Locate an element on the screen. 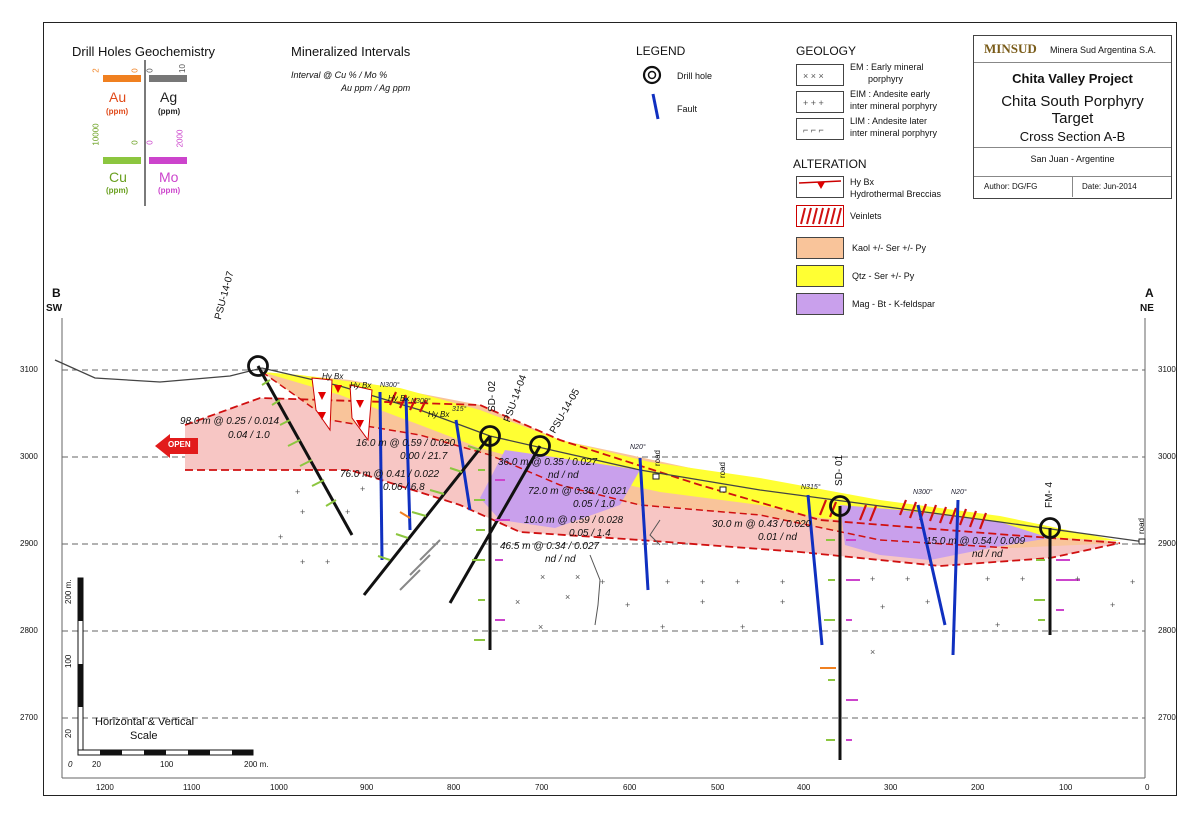 This screenshot has width=1200, height=818. interval-label: 76.0 m @ 0.41 / 0.022 is located at coordinates (390, 474).